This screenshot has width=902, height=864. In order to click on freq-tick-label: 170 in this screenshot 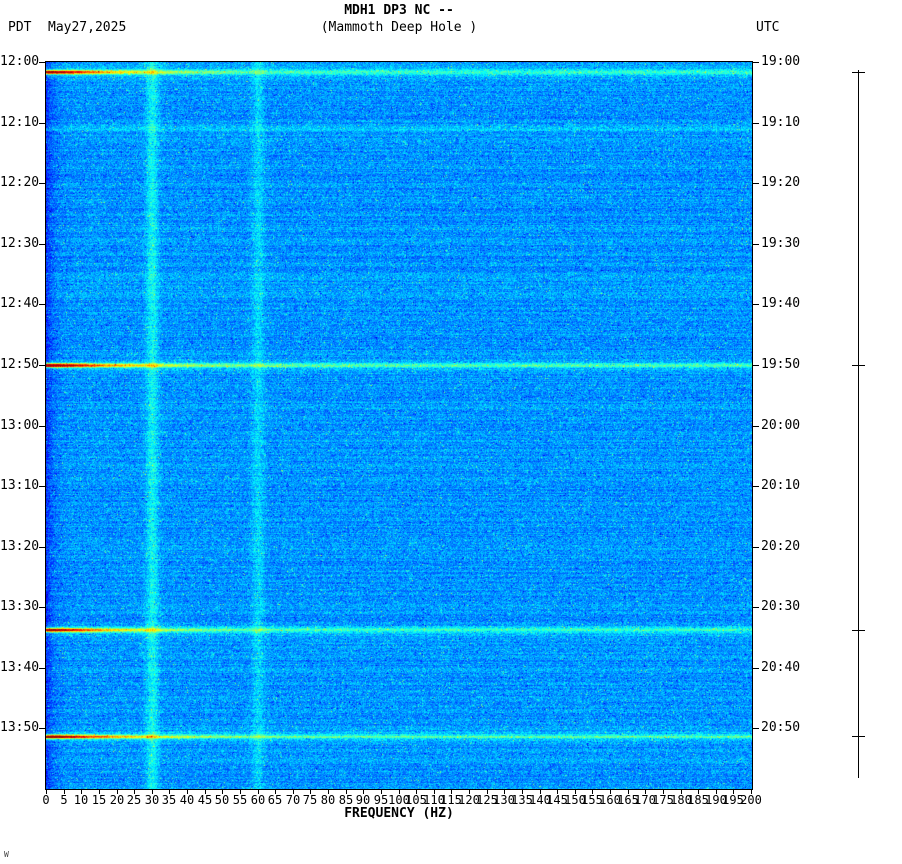, I will do `click(645, 800)`.